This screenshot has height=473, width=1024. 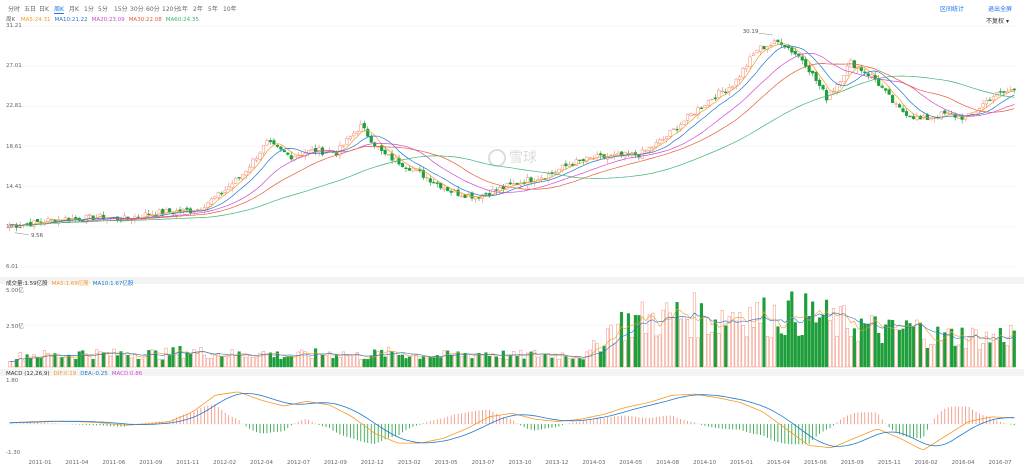 What do you see at coordinates (127, 374) in the screenshot?
I see `macd-legend-item-3: MACD:0.86` at bounding box center [127, 374].